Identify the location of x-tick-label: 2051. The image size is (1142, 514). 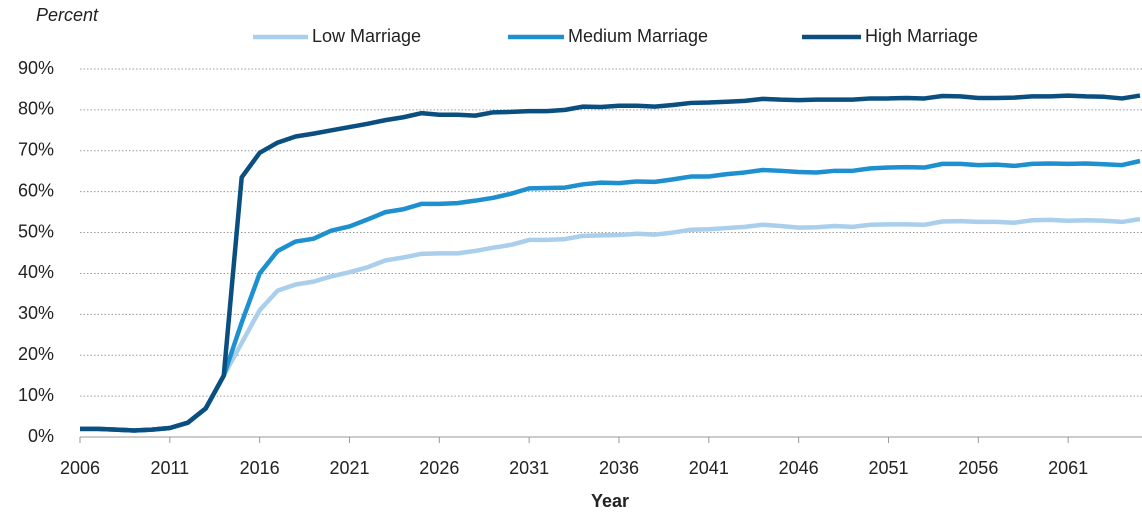
(888, 468).